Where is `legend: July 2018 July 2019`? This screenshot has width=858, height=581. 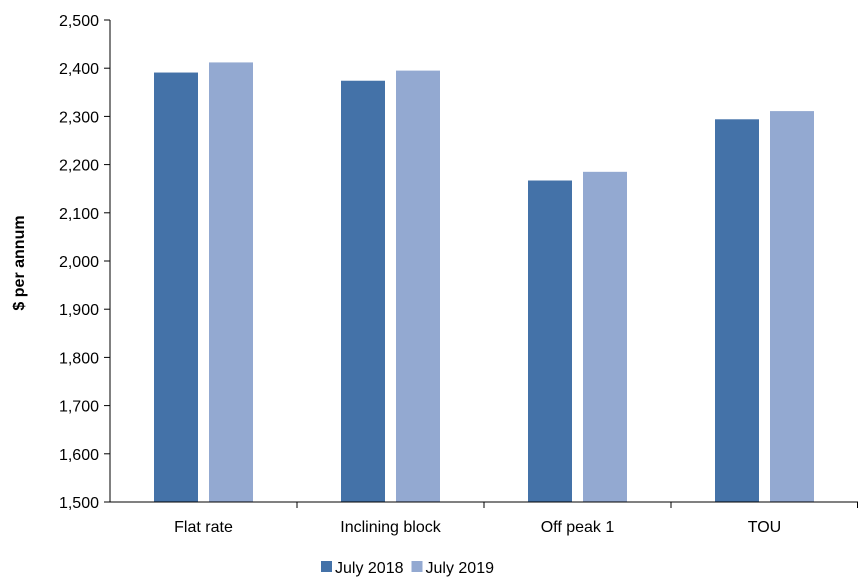
legend: July 2018 July 2019 is located at coordinates (407, 568).